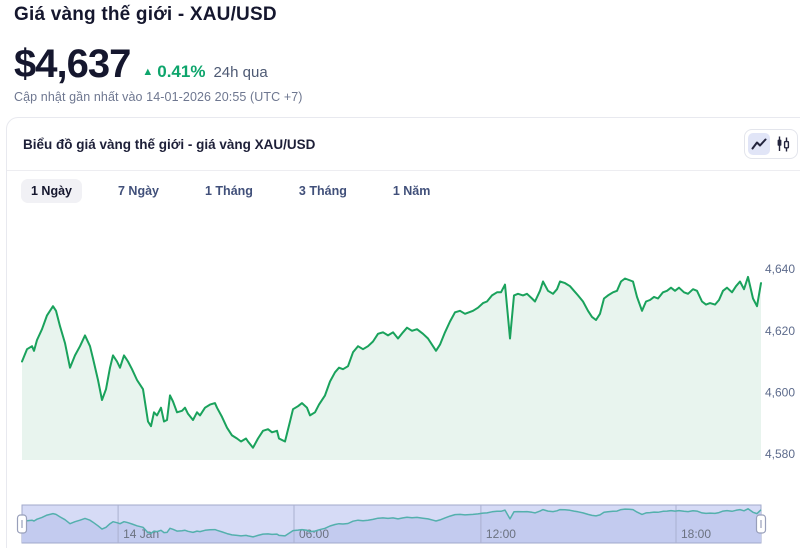  I want to click on chart-type-toggle-group, so click(771, 144).